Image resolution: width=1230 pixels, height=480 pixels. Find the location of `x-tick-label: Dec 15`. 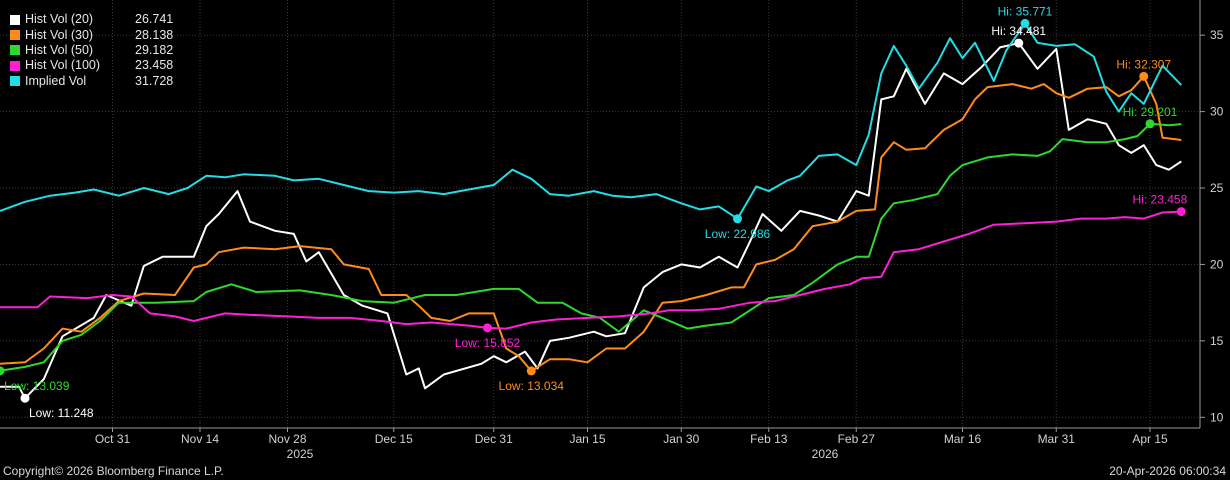

x-tick-label: Dec 15 is located at coordinates (394, 439).